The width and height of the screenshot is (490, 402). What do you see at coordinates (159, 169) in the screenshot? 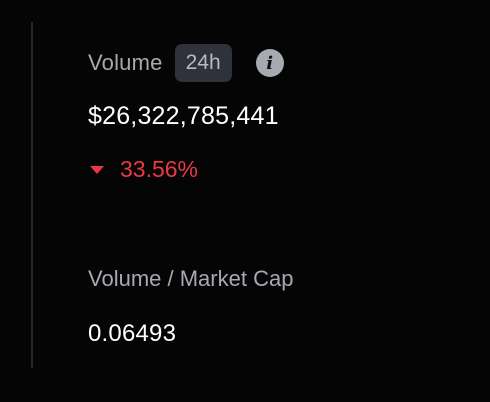
I see `volume-change-percent: 33.56%` at bounding box center [159, 169].